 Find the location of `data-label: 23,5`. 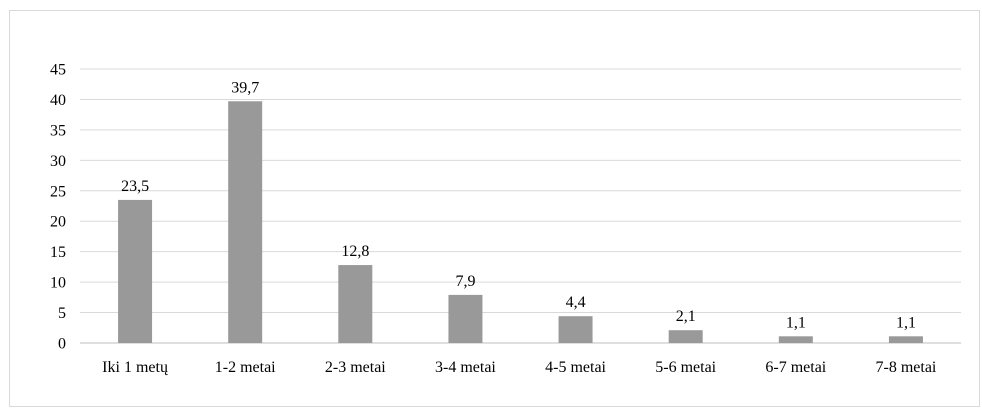

data-label: 23,5 is located at coordinates (135, 186).